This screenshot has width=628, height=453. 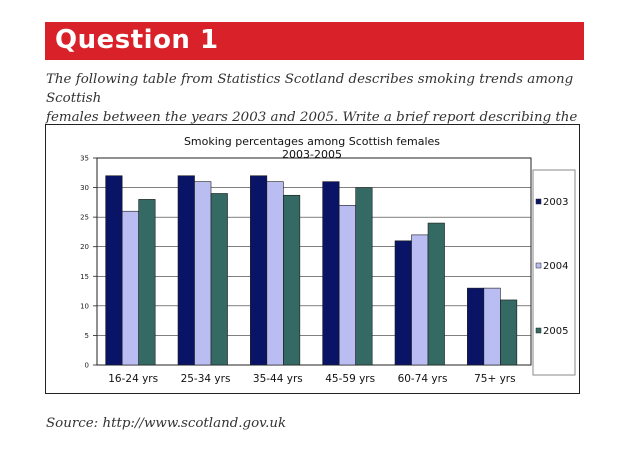 What do you see at coordinates (495, 379) in the screenshot?
I see `x-tick-label: 75+ yrs` at bounding box center [495, 379].